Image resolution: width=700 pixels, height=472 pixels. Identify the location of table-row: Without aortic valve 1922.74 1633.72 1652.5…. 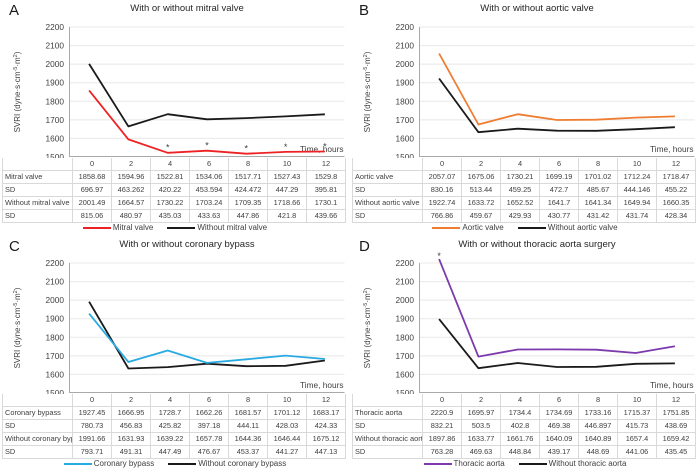
(524, 203).